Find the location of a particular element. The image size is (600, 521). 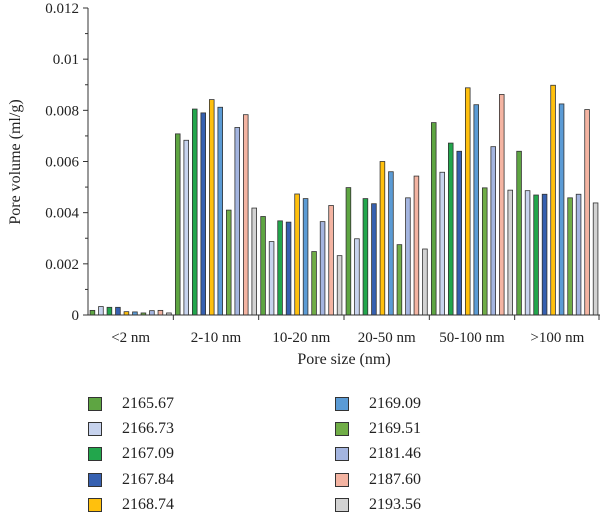

x-tick-label: >100 nm is located at coordinates (557, 338).